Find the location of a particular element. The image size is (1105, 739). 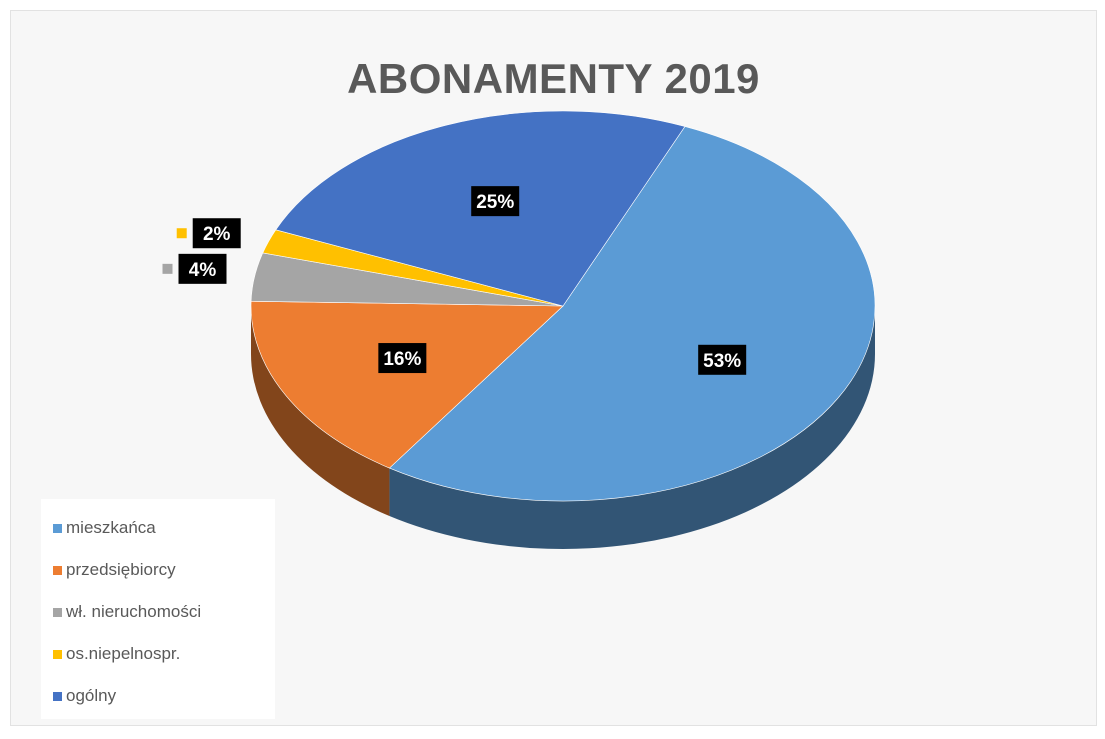

data-label-1: 16% is located at coordinates (402, 359).